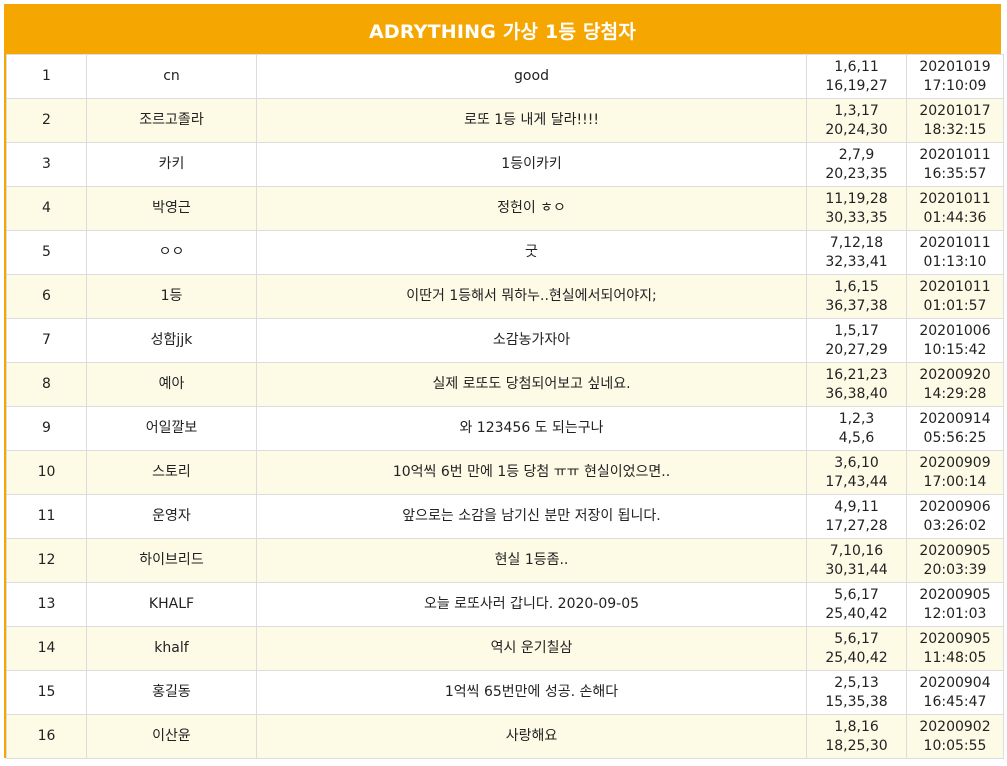 This screenshot has width=1007, height=766. What do you see at coordinates (505, 252) in the screenshot?
I see `table-row: 5 ㅇㅇ 굿 7,12,18 32,33,41 20201011 01:13:10` at bounding box center [505, 252].